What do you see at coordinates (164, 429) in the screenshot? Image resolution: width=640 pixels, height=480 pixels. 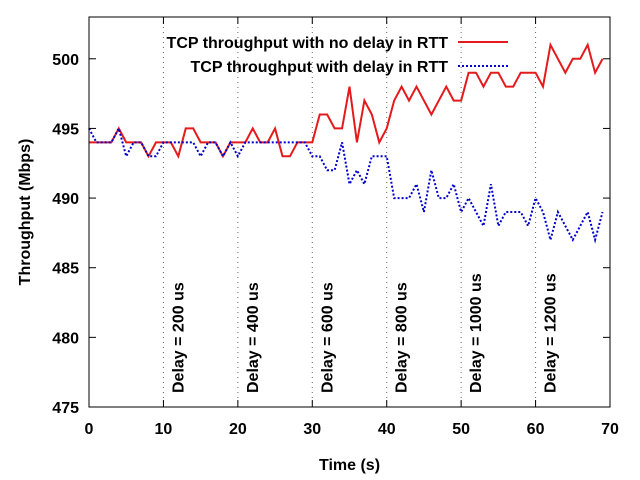 I see `x-tick-label: 10` at bounding box center [164, 429].